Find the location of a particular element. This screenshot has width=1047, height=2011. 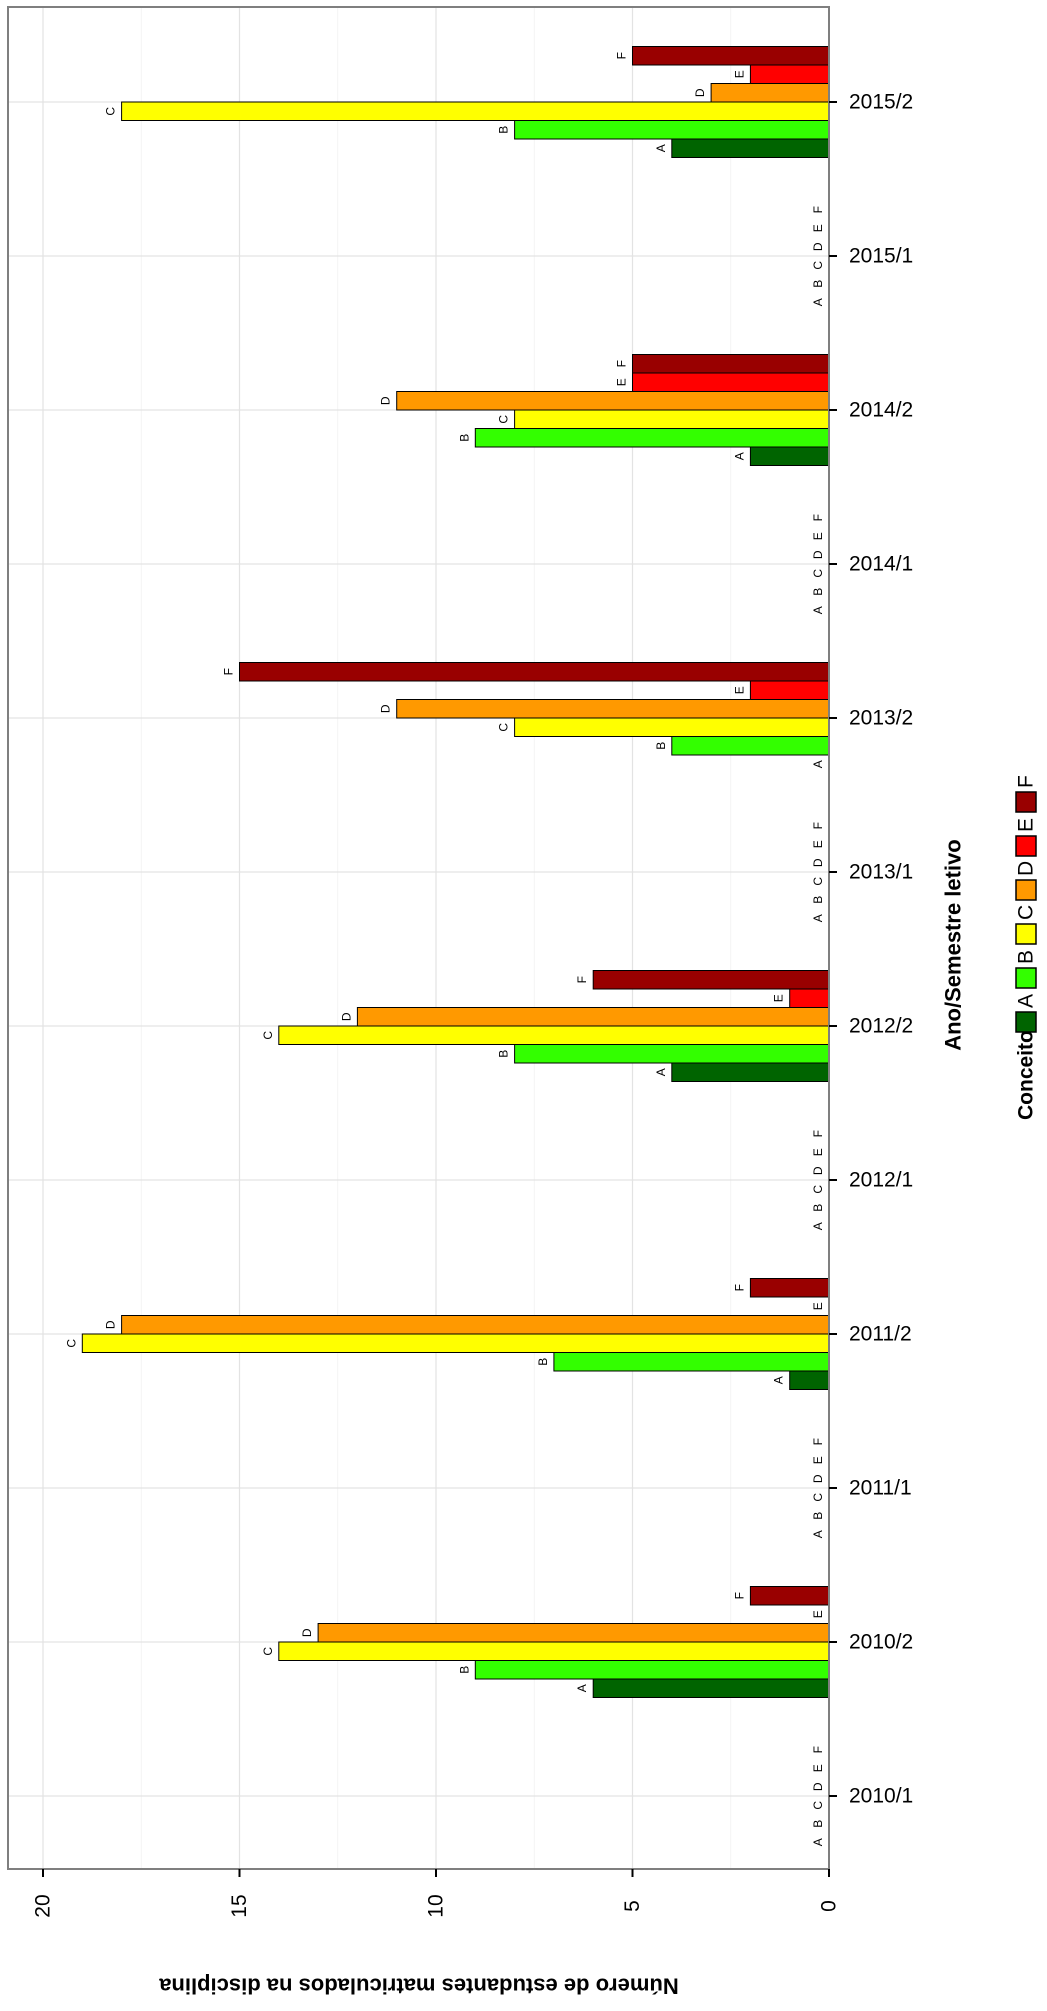

legend-key-D is located at coordinates (1026, 890).